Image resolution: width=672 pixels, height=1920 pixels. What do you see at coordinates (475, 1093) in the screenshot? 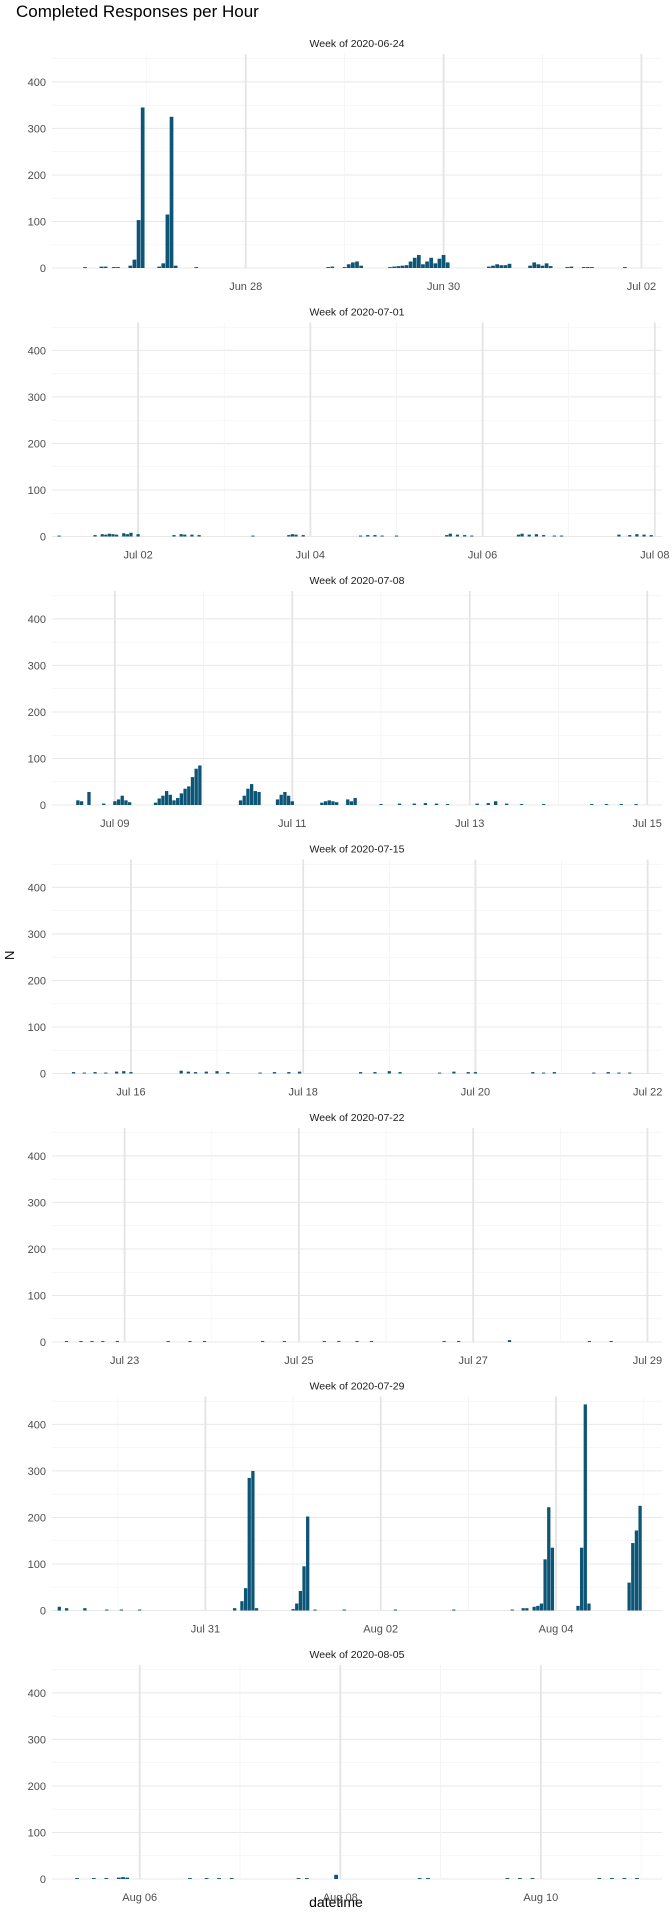
I see `x-tick-label: Jul 20` at bounding box center [475, 1093].